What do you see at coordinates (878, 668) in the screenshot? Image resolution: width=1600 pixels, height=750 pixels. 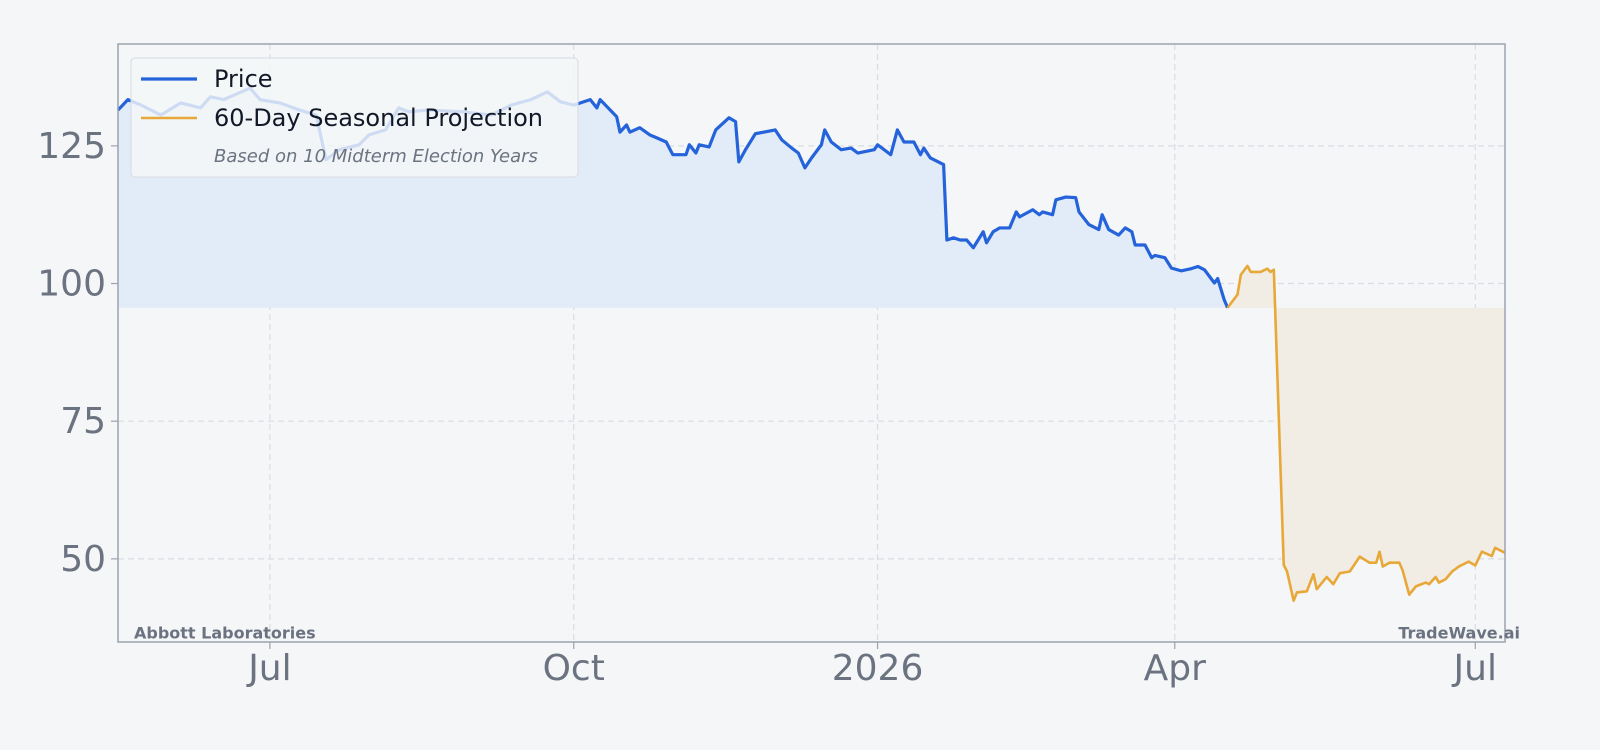 I see `x-tick-label: 2026` at bounding box center [878, 668].